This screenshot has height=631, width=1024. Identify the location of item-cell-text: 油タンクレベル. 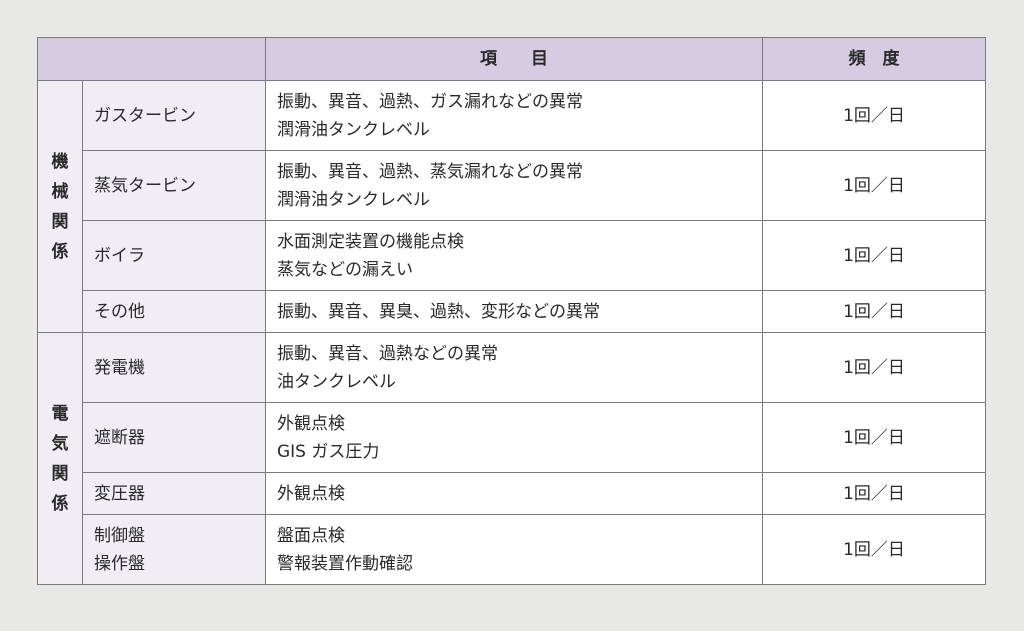
(336, 381).